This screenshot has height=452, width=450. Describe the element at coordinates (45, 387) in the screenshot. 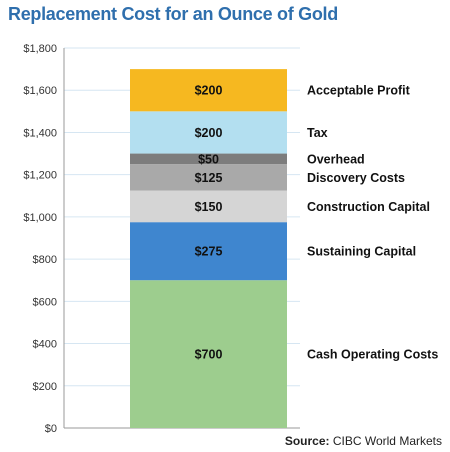

I see `y-tick-label: $200` at that location.